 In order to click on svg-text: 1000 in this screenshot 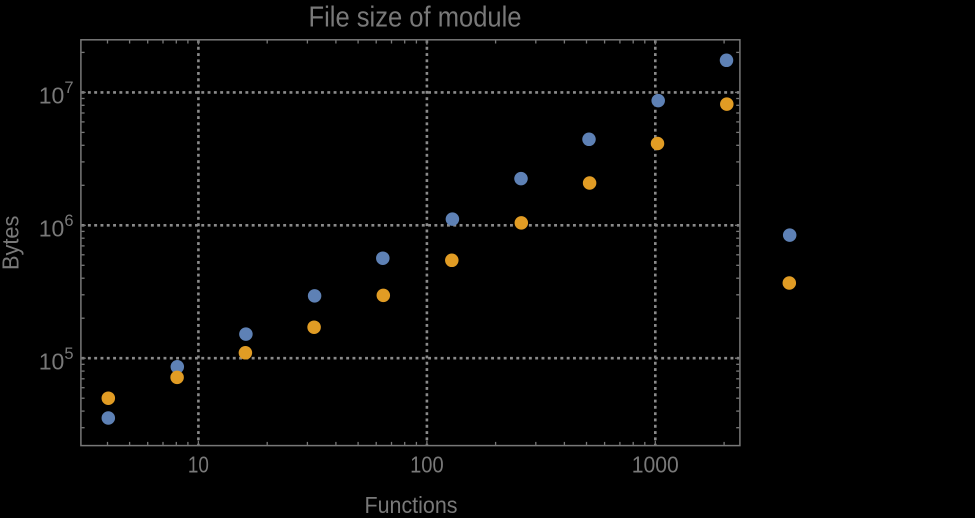, I will do `click(655, 465)`.